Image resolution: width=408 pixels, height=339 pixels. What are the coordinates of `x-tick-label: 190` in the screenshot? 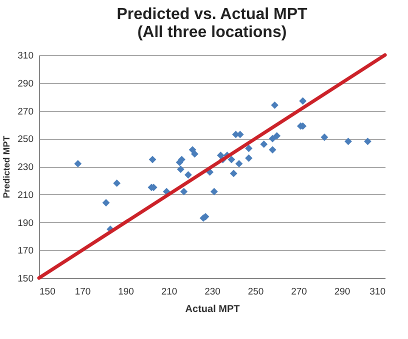 It's located at (126, 292).